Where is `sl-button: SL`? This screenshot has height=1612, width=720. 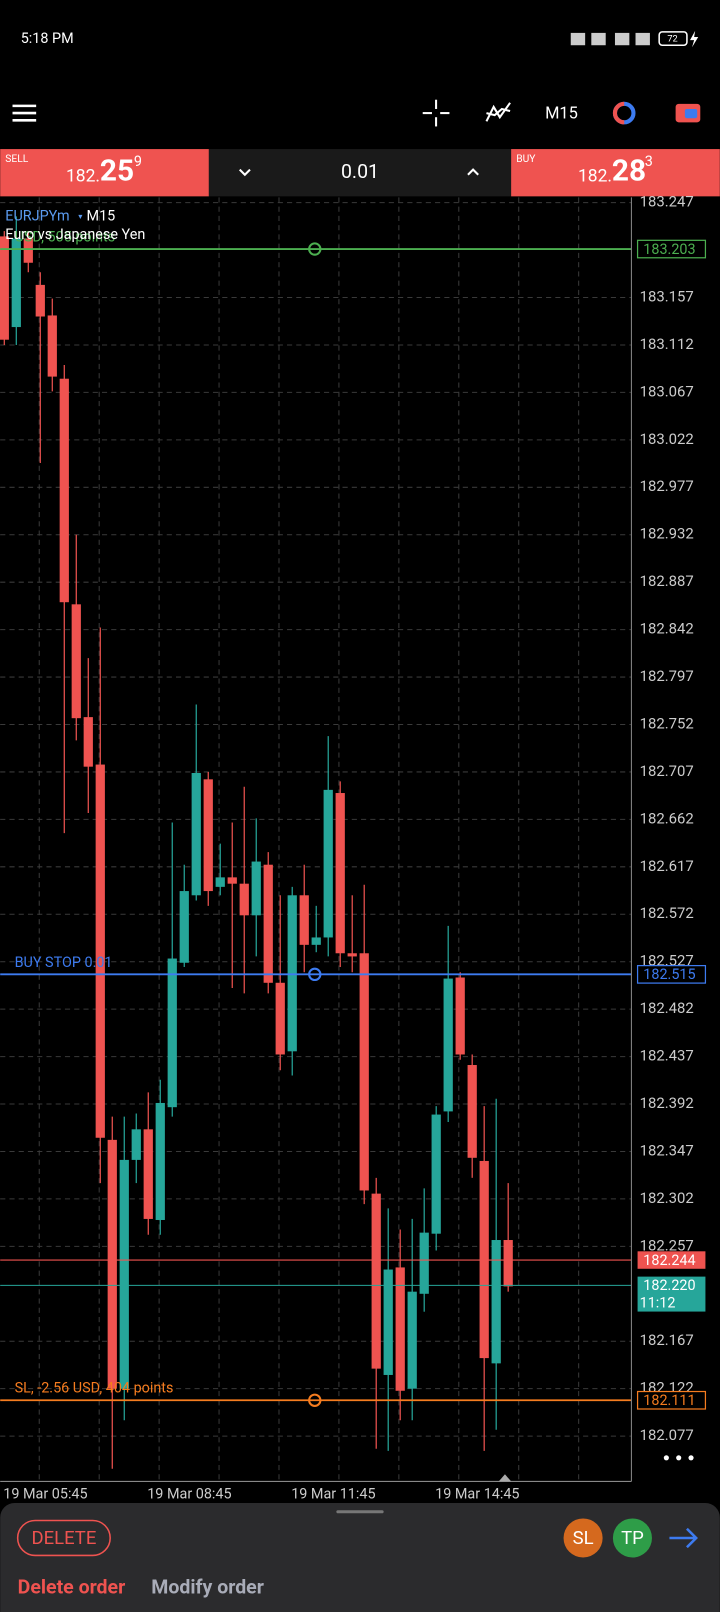
sl-button: SL is located at coordinates (583, 1538).